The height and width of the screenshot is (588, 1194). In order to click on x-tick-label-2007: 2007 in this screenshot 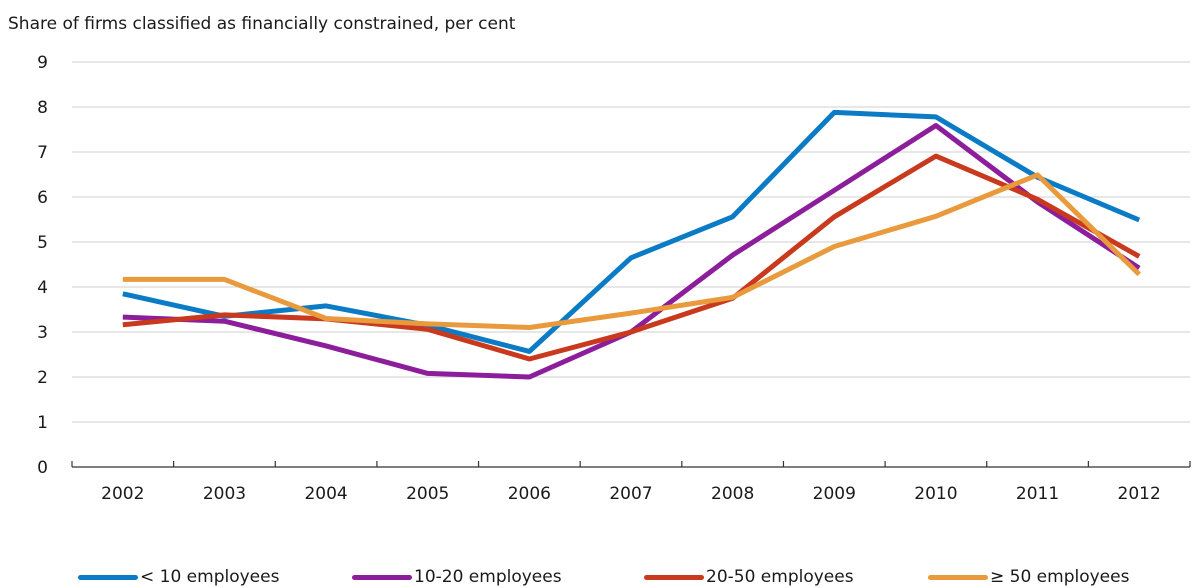, I will do `click(630, 494)`.